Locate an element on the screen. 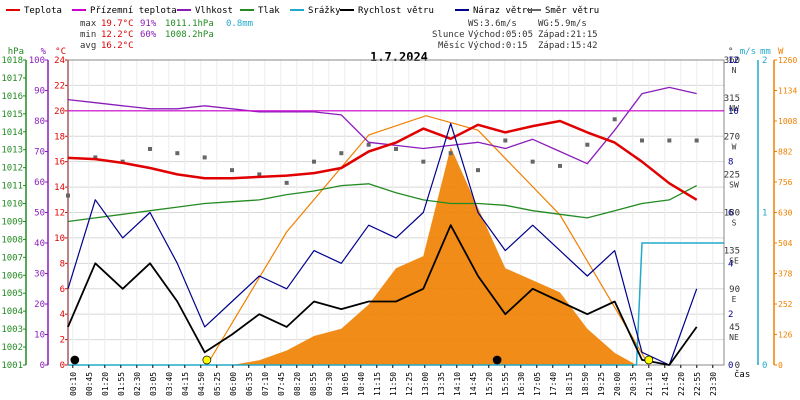 The width and height of the screenshot is (800, 400). temperature-axis-tick-label: 10 is located at coordinates (59, 239).